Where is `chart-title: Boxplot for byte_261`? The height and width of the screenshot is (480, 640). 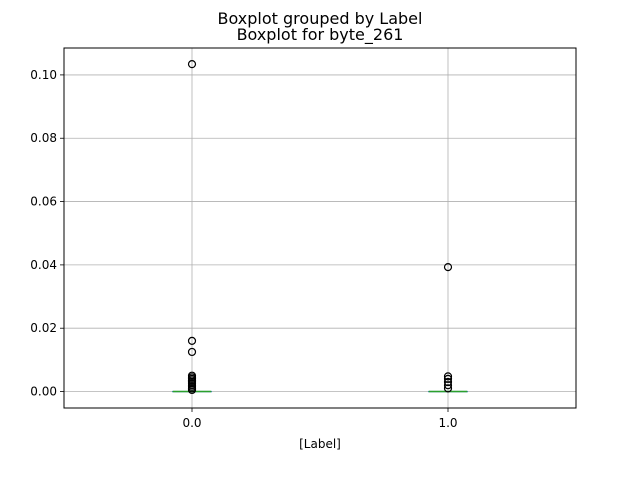 chart-title: Boxplot for byte_261 is located at coordinates (320, 35).